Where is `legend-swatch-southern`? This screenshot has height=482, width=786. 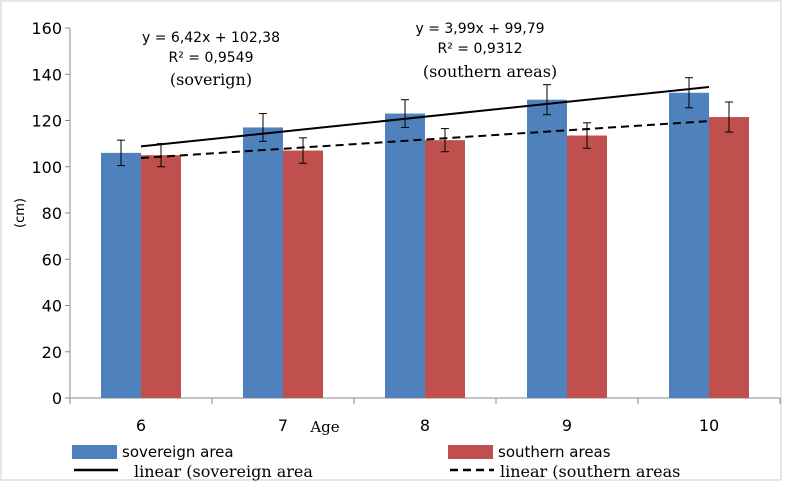
legend-swatch-southern is located at coordinates (470, 452).